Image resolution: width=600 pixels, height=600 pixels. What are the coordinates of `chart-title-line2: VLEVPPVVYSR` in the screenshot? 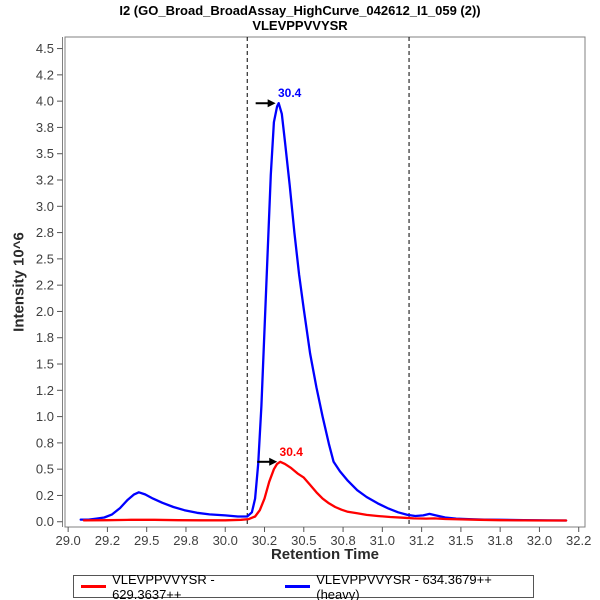 It's located at (300, 25).